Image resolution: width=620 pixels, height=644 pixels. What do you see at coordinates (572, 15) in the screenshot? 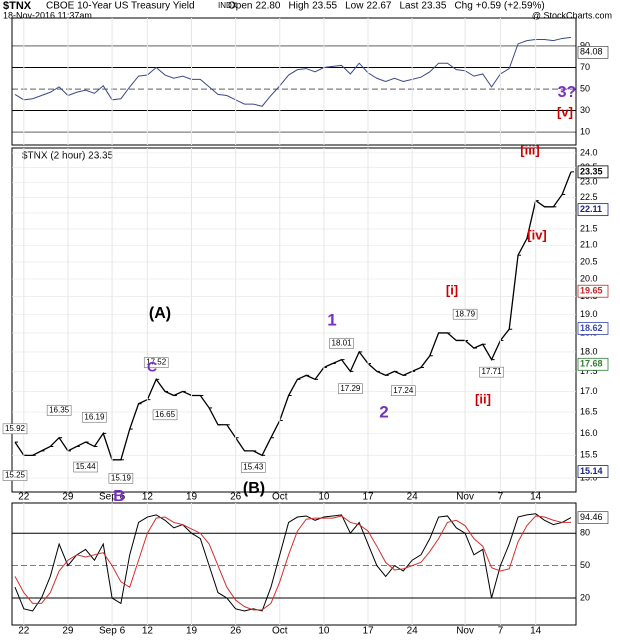
I see `credit: @ StockCharts.com` at bounding box center [572, 15].